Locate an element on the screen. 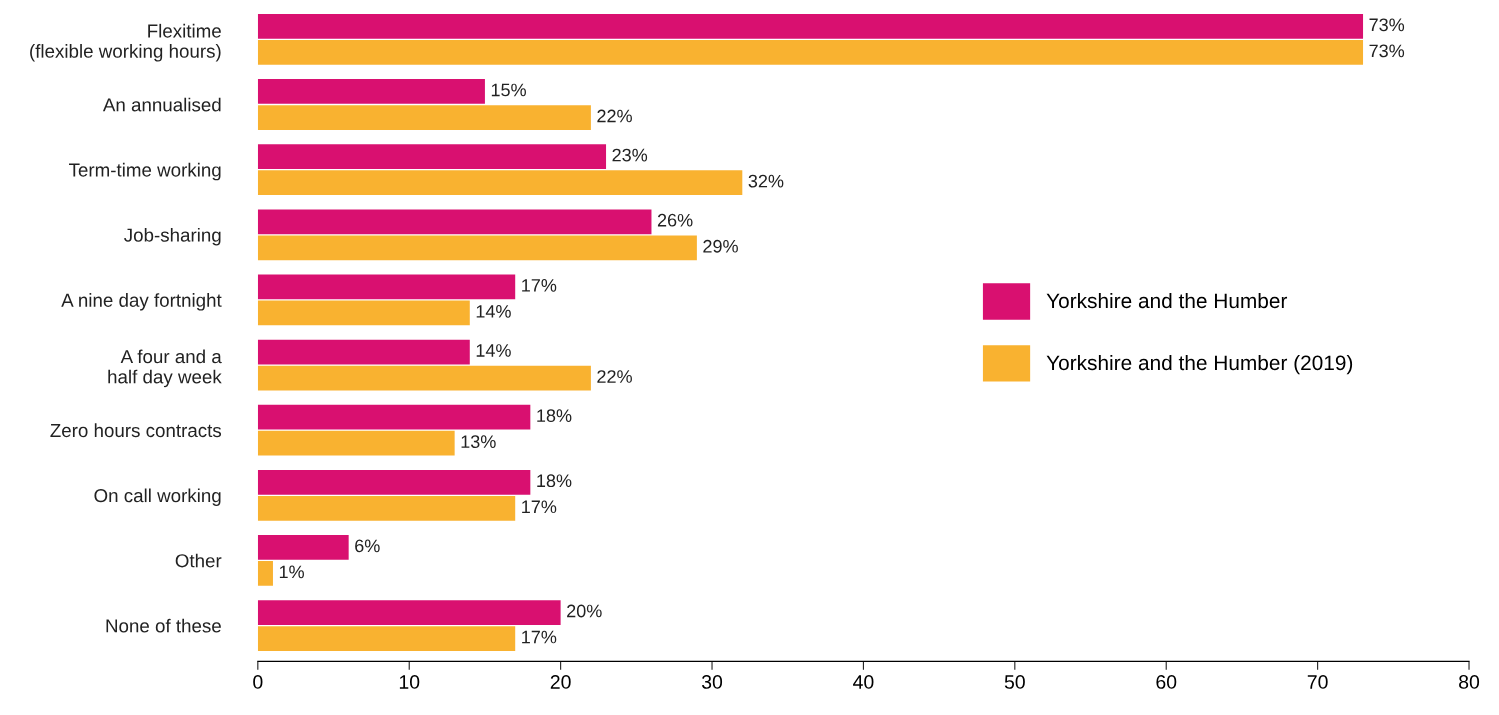 The image size is (1499, 715). y-tick-label: A four and a half day week is located at coordinates (165, 368).